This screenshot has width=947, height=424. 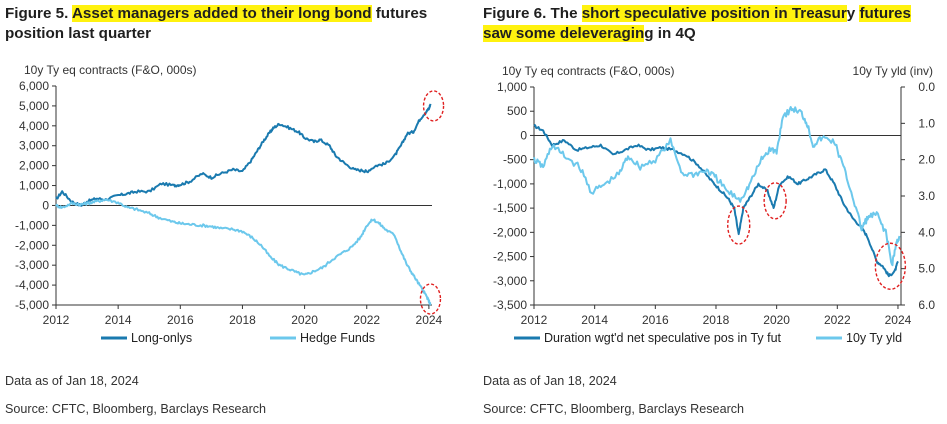 I want to click on fig6-series-2-line, so click(x=717, y=186).